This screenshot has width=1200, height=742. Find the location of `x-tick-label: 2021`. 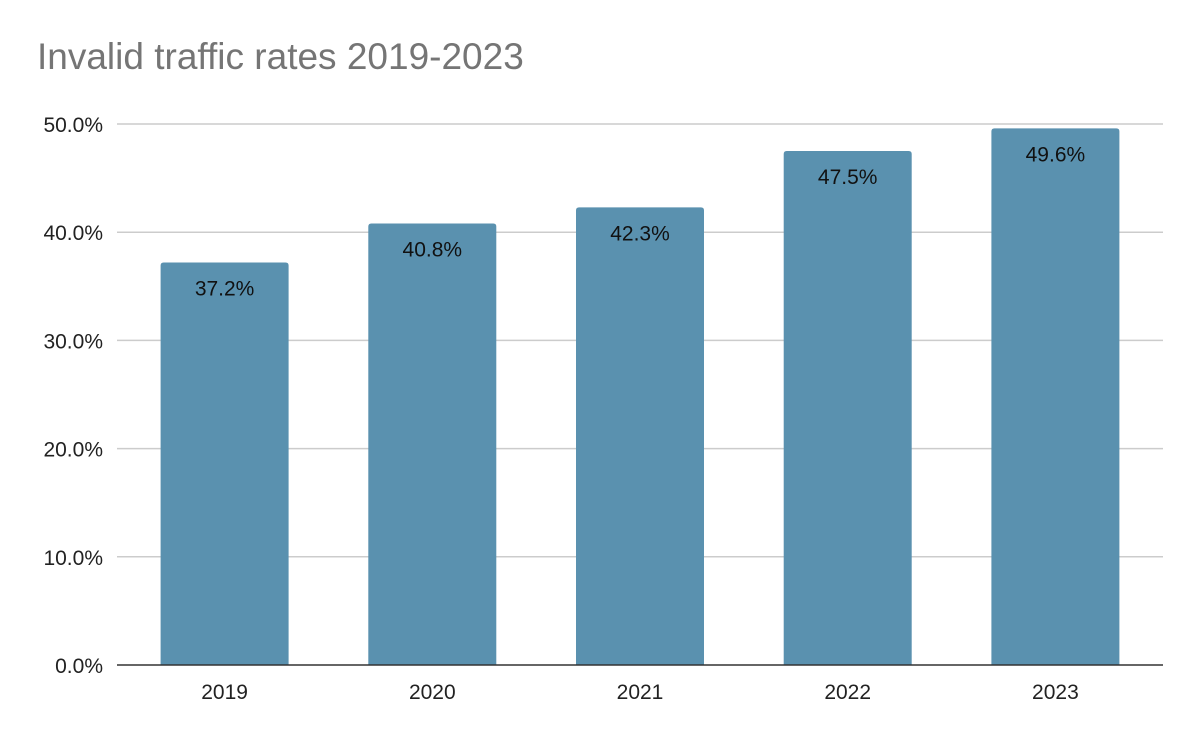

x-tick-label: 2021 is located at coordinates (640, 692).